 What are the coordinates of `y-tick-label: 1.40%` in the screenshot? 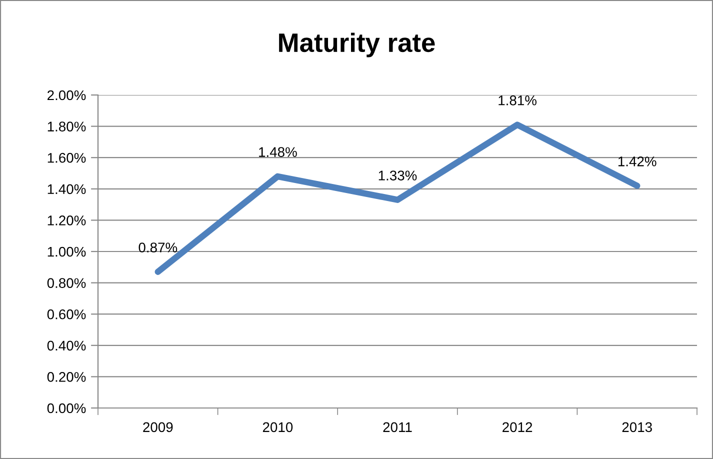 It's located at (67, 189).